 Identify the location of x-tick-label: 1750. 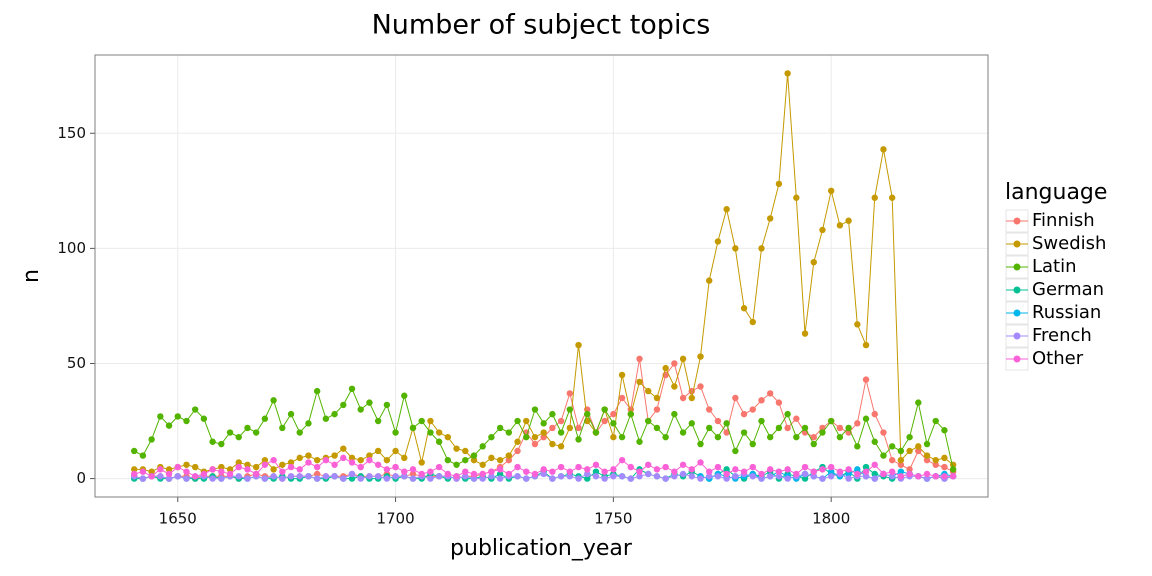
(613, 519).